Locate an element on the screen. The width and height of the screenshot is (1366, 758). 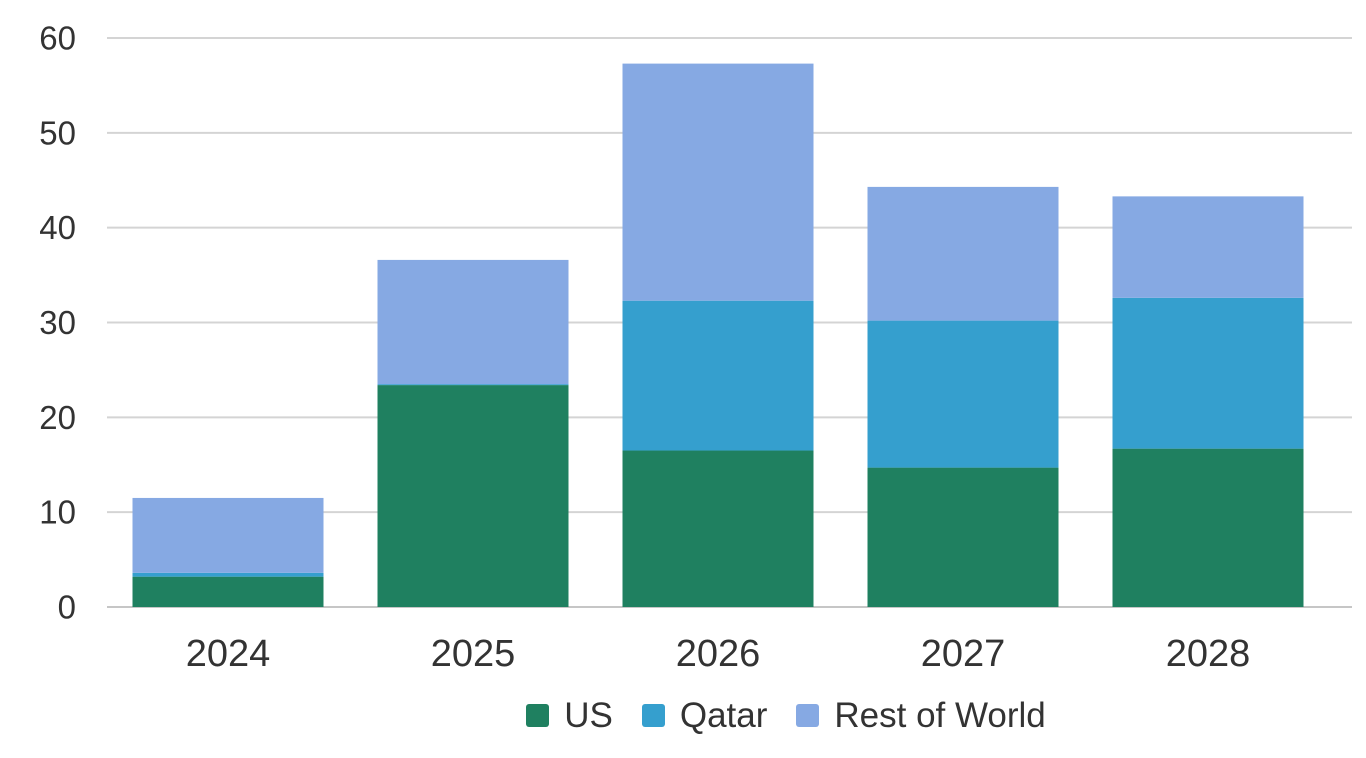
y-axis-tick-label-20: 20 is located at coordinates (57, 417).